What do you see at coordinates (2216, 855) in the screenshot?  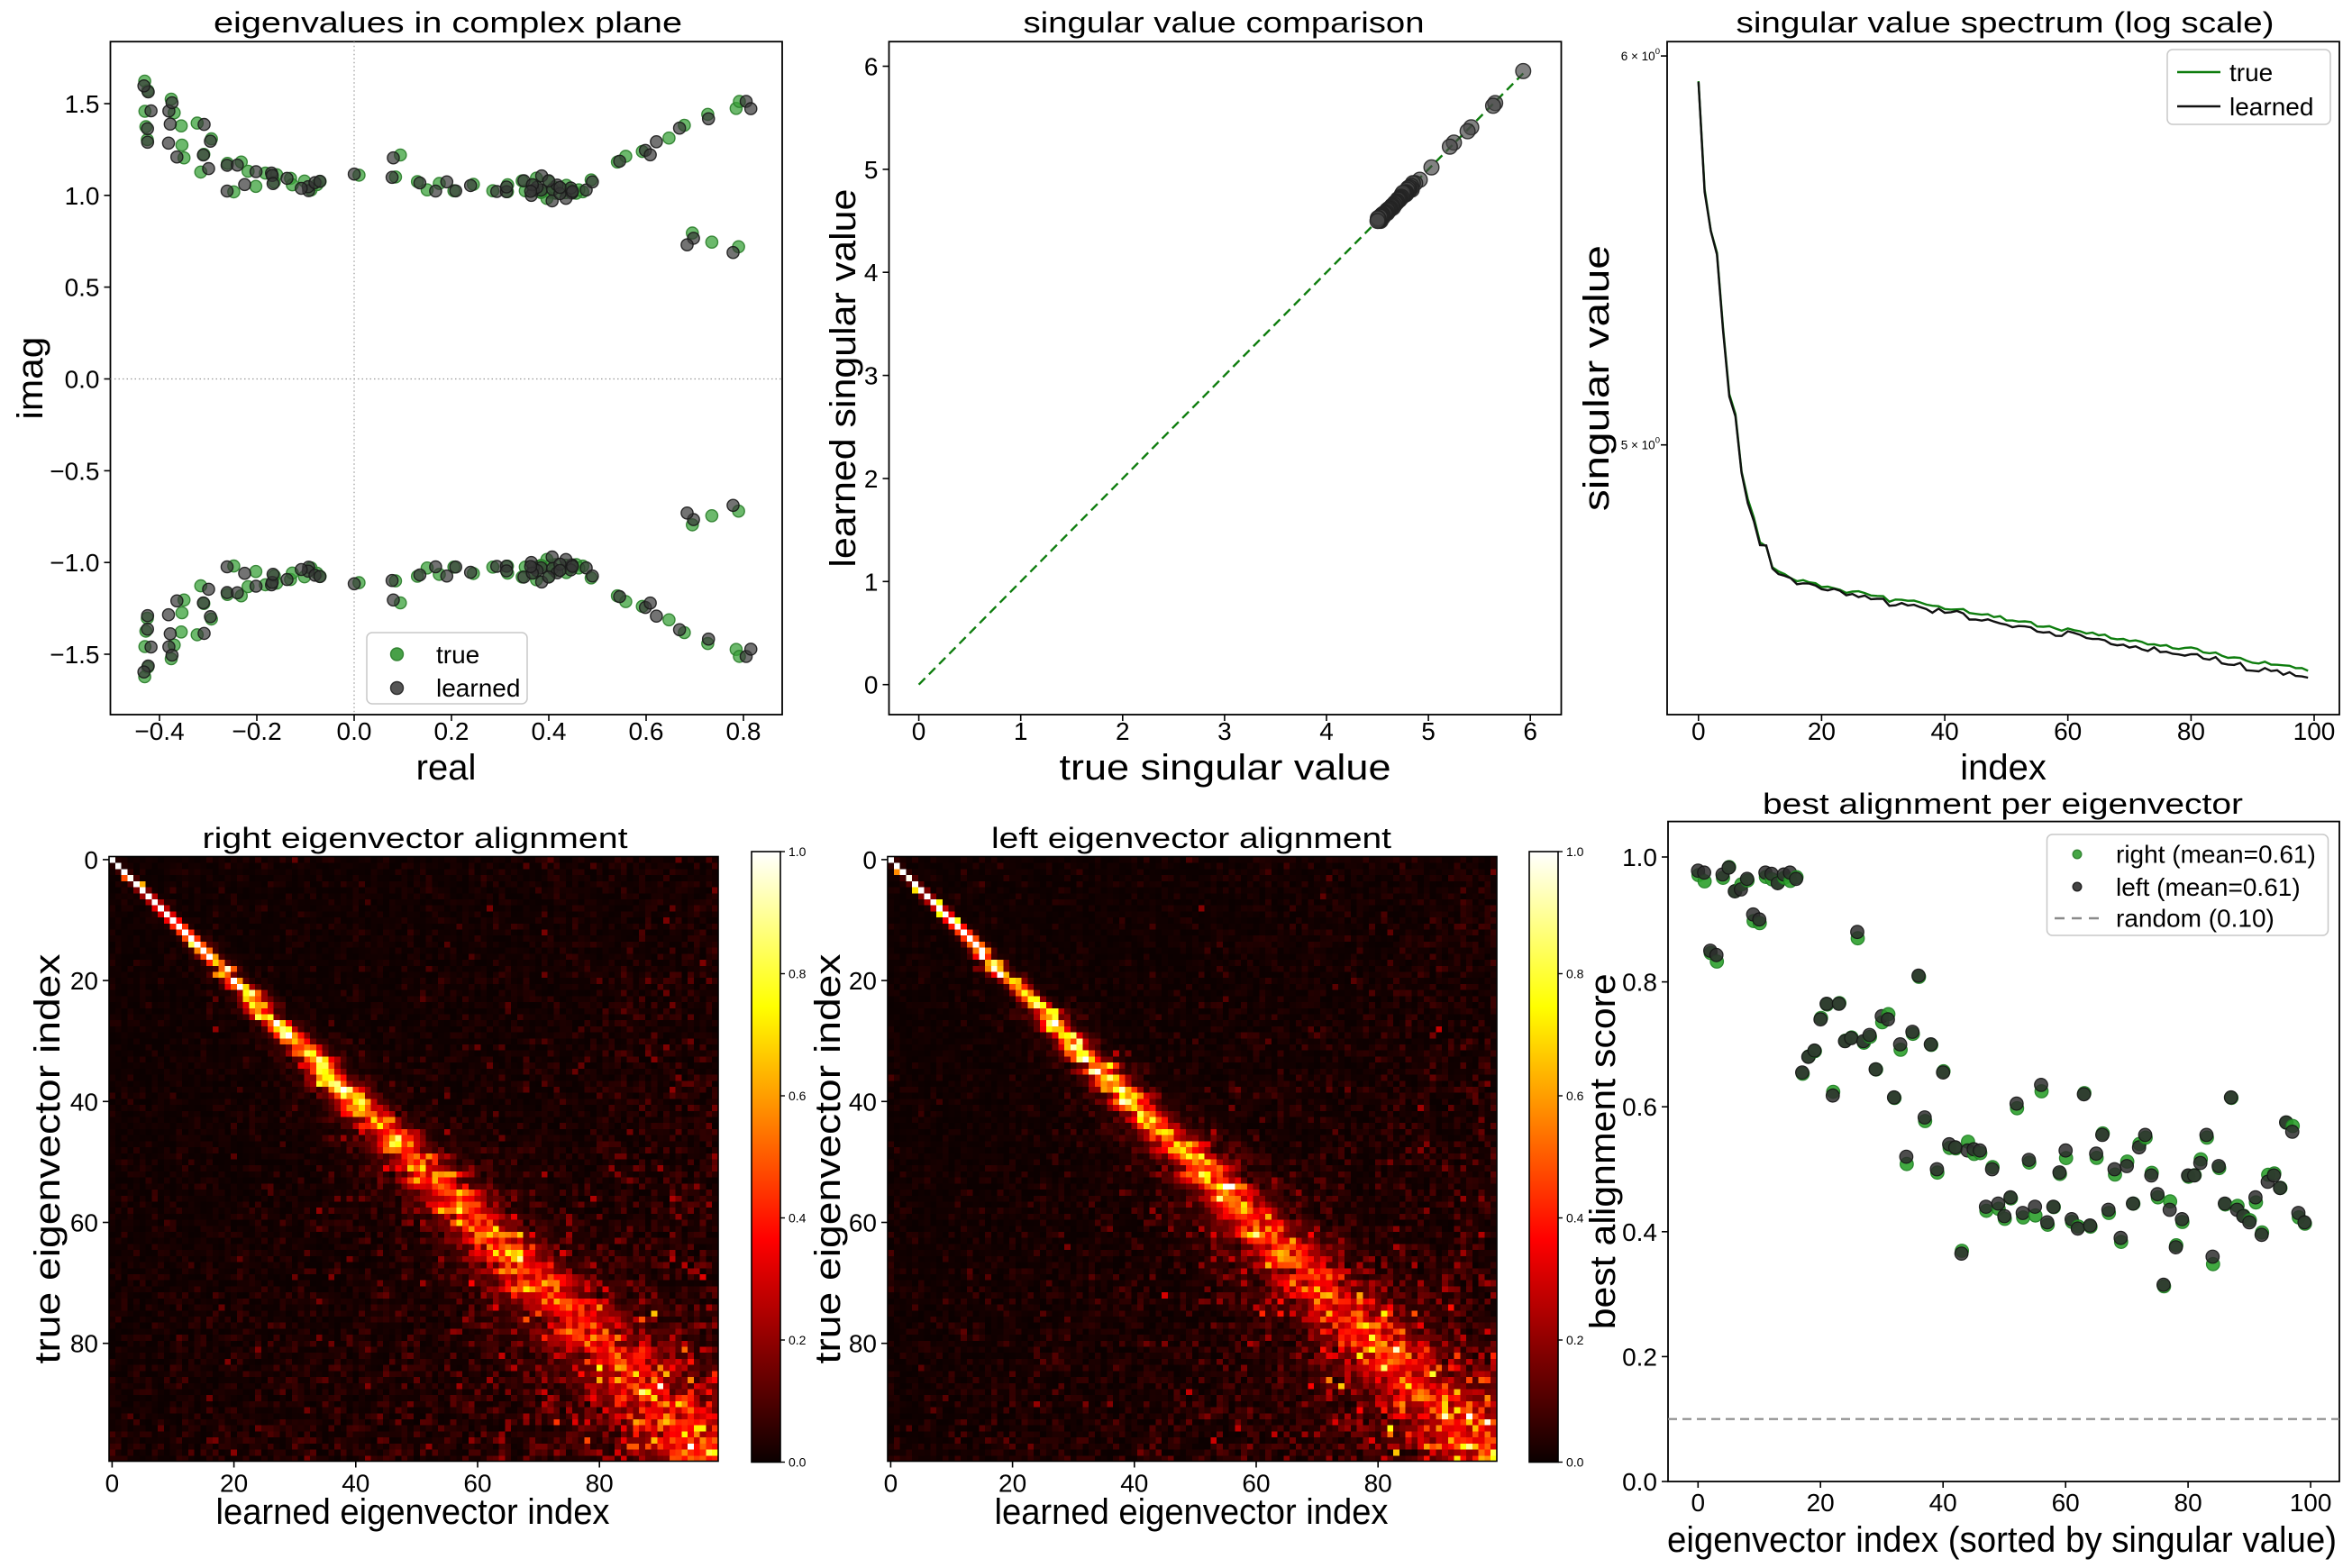 I see `svg-text: right (mean=0.61)` at bounding box center [2216, 855].